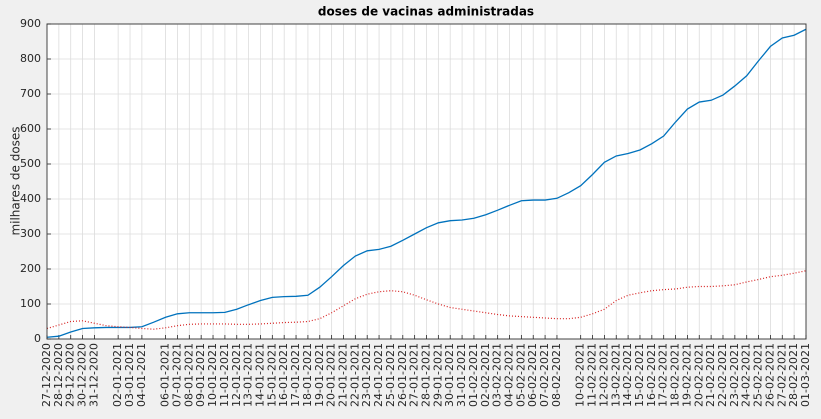 This screenshot has width=821, height=419. Describe the element at coordinates (437, 375) in the screenshot. I see `x-tick-label: 29-01-2021` at that location.